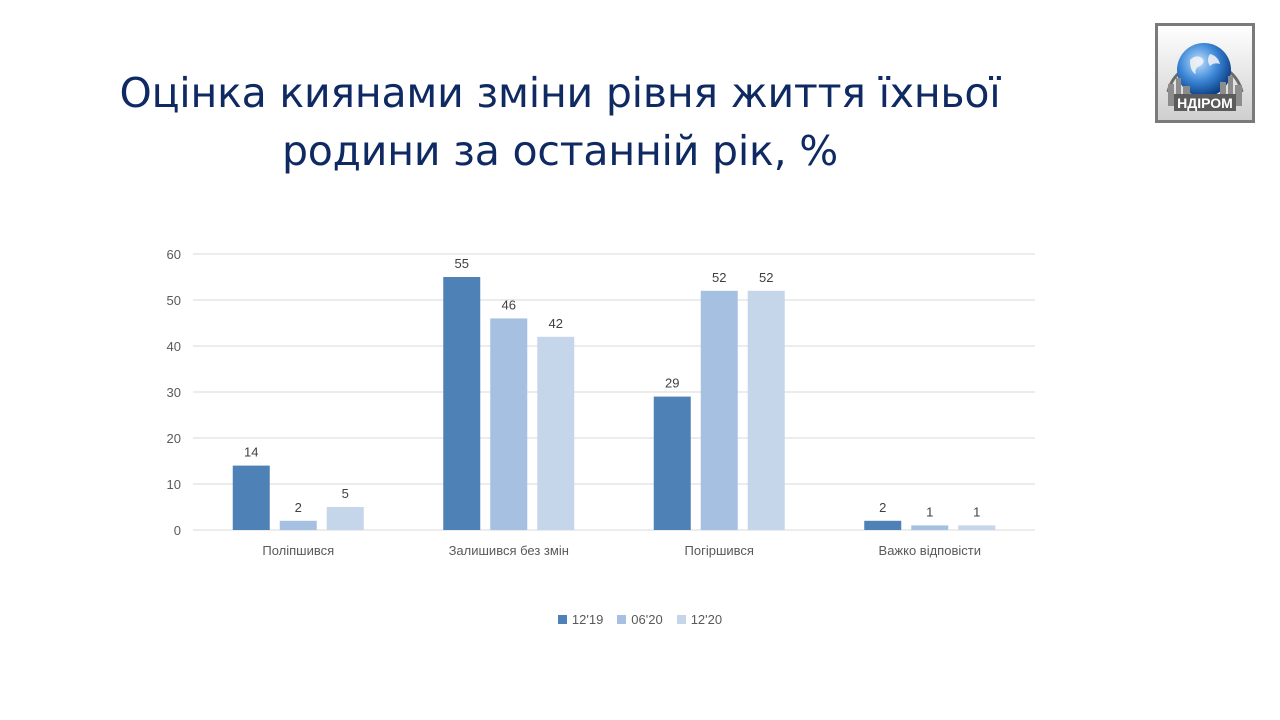 Image resolution: width=1280 pixels, height=720 pixels. Describe the element at coordinates (560, 151) in the screenshot. I see `title-line-2: родини за останній рік, %` at that location.